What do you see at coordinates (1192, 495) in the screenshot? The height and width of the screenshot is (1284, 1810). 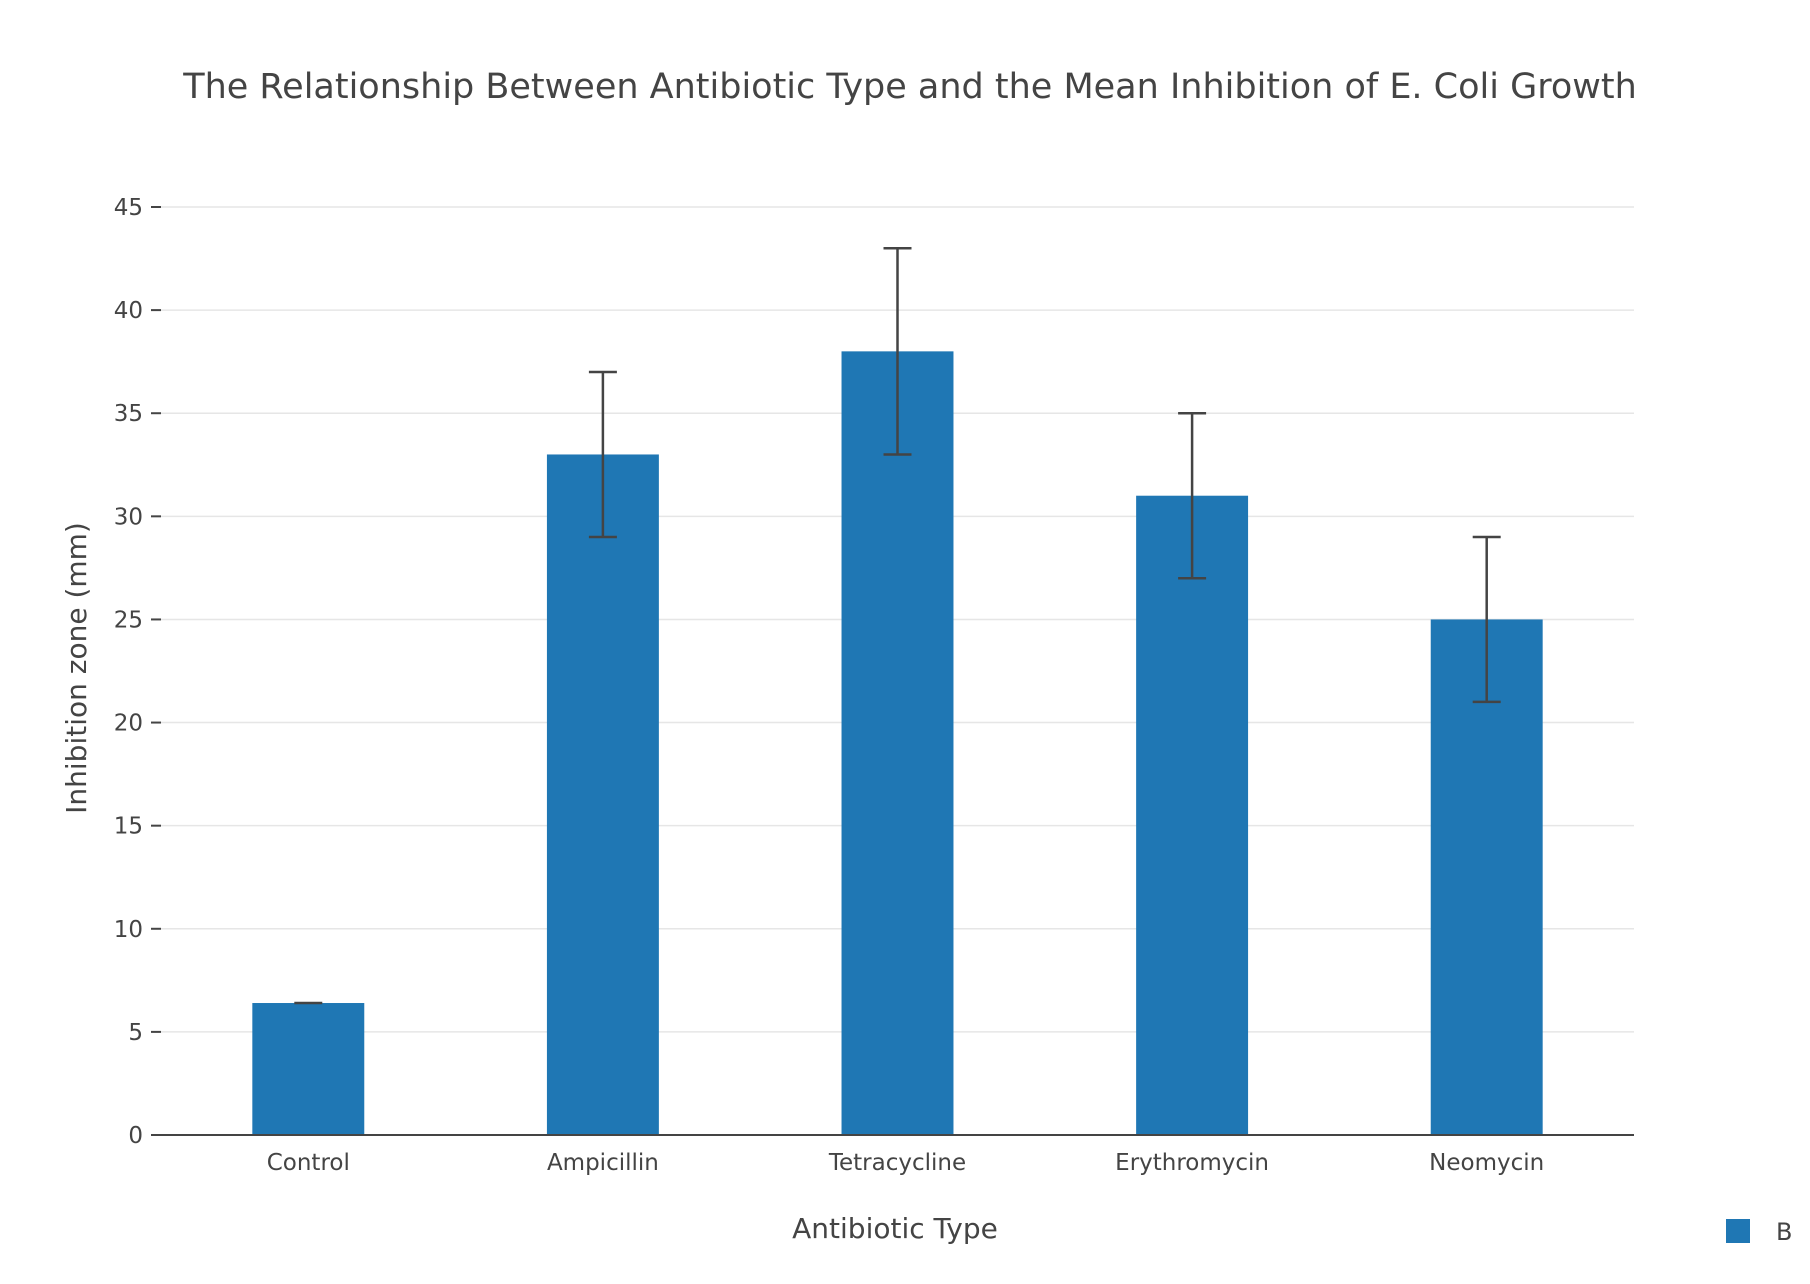 I see `error-bar-erythromycin` at bounding box center [1192, 495].